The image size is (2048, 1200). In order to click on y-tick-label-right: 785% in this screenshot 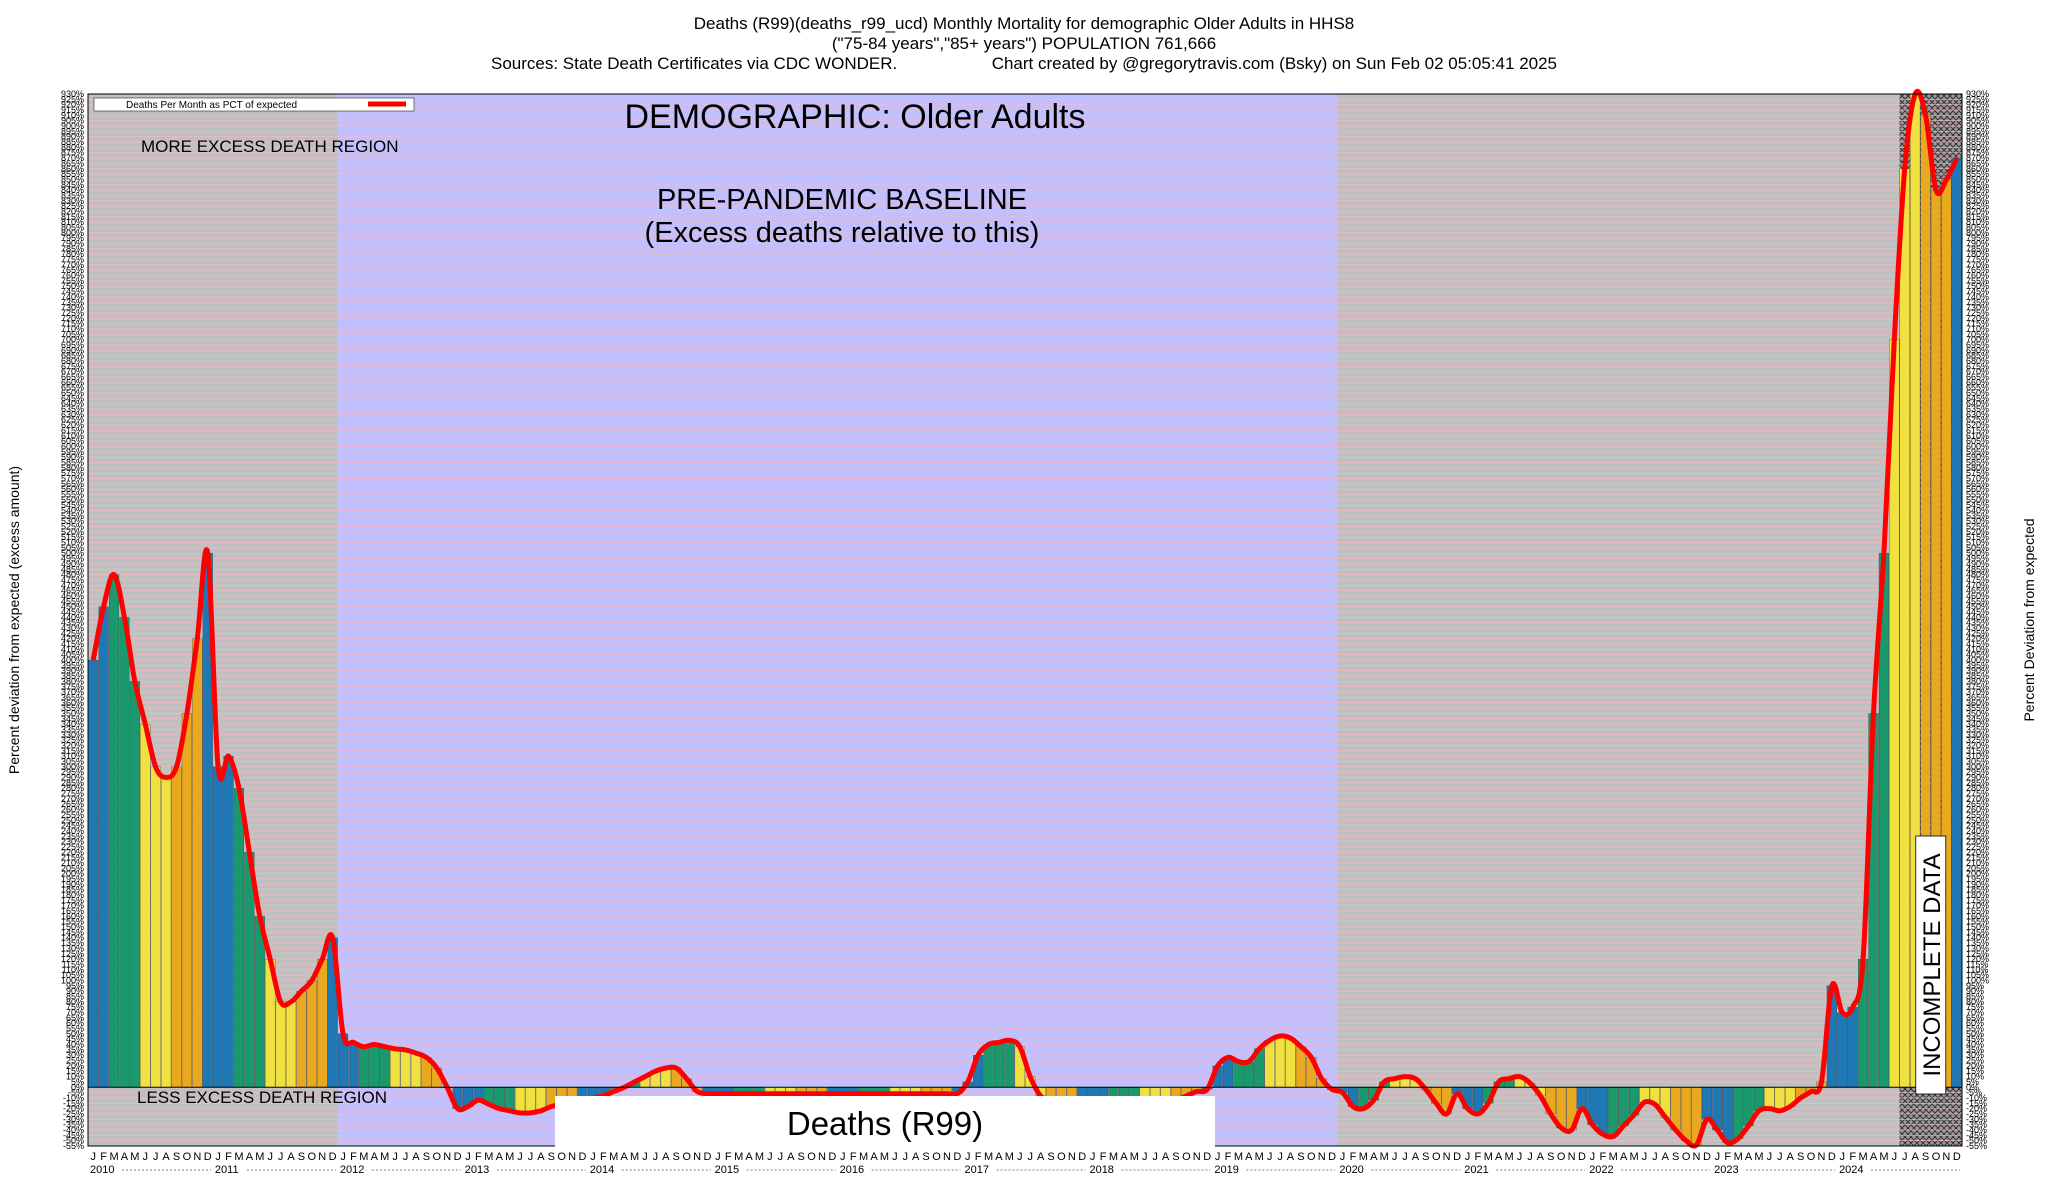, I will do `click(1977, 249)`.